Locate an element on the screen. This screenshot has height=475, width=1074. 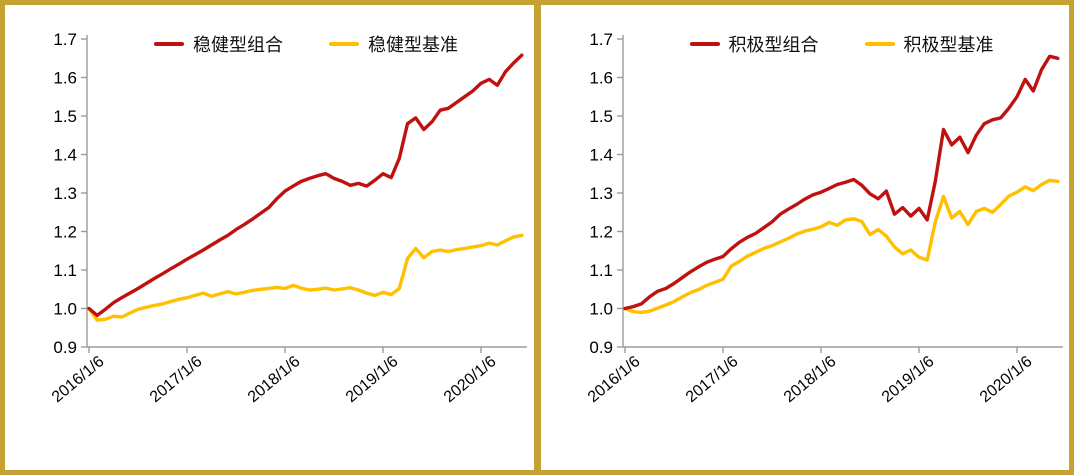
series-line-积极型基准 is located at coordinates (840, 246).